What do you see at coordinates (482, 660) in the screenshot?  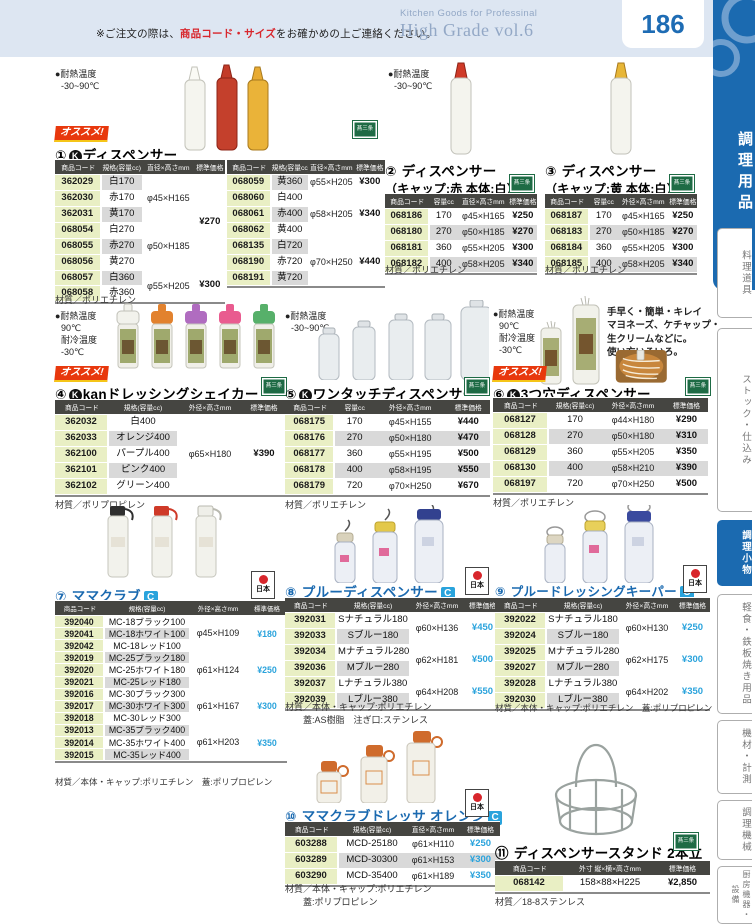 I see `cell-price: ¥500` at bounding box center [482, 660].